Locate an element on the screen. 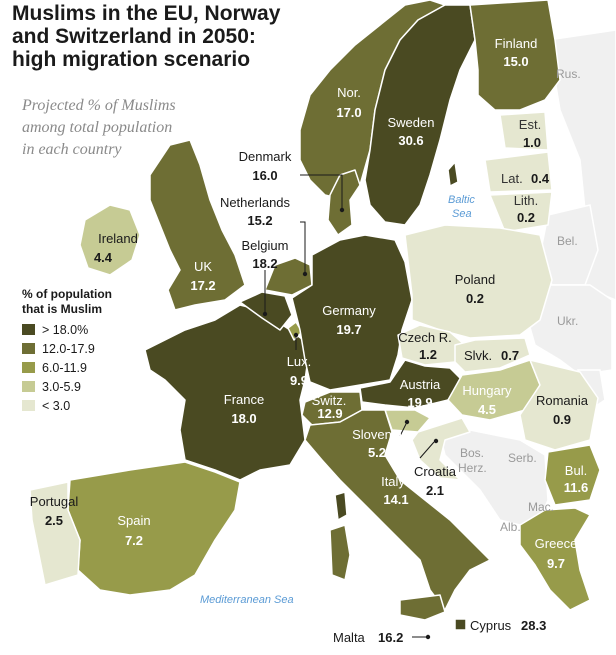  country-belgium is located at coordinates (266, 311).